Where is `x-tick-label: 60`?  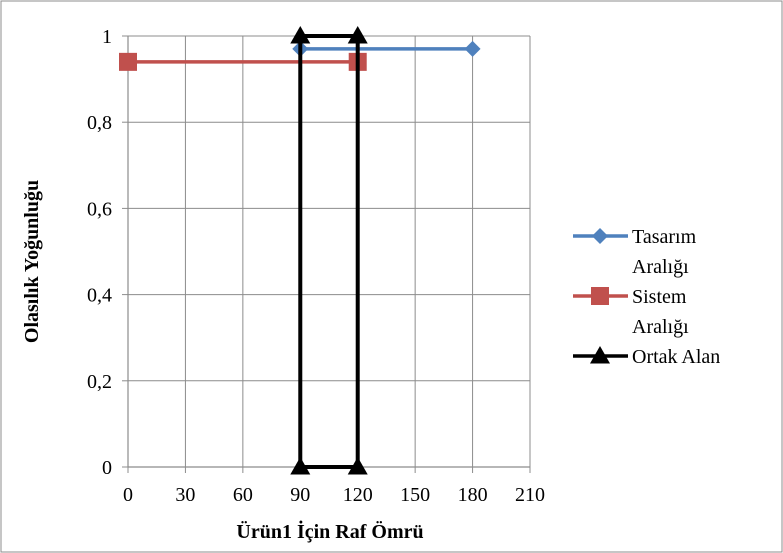
x-tick-label: 60 is located at coordinates (243, 495).